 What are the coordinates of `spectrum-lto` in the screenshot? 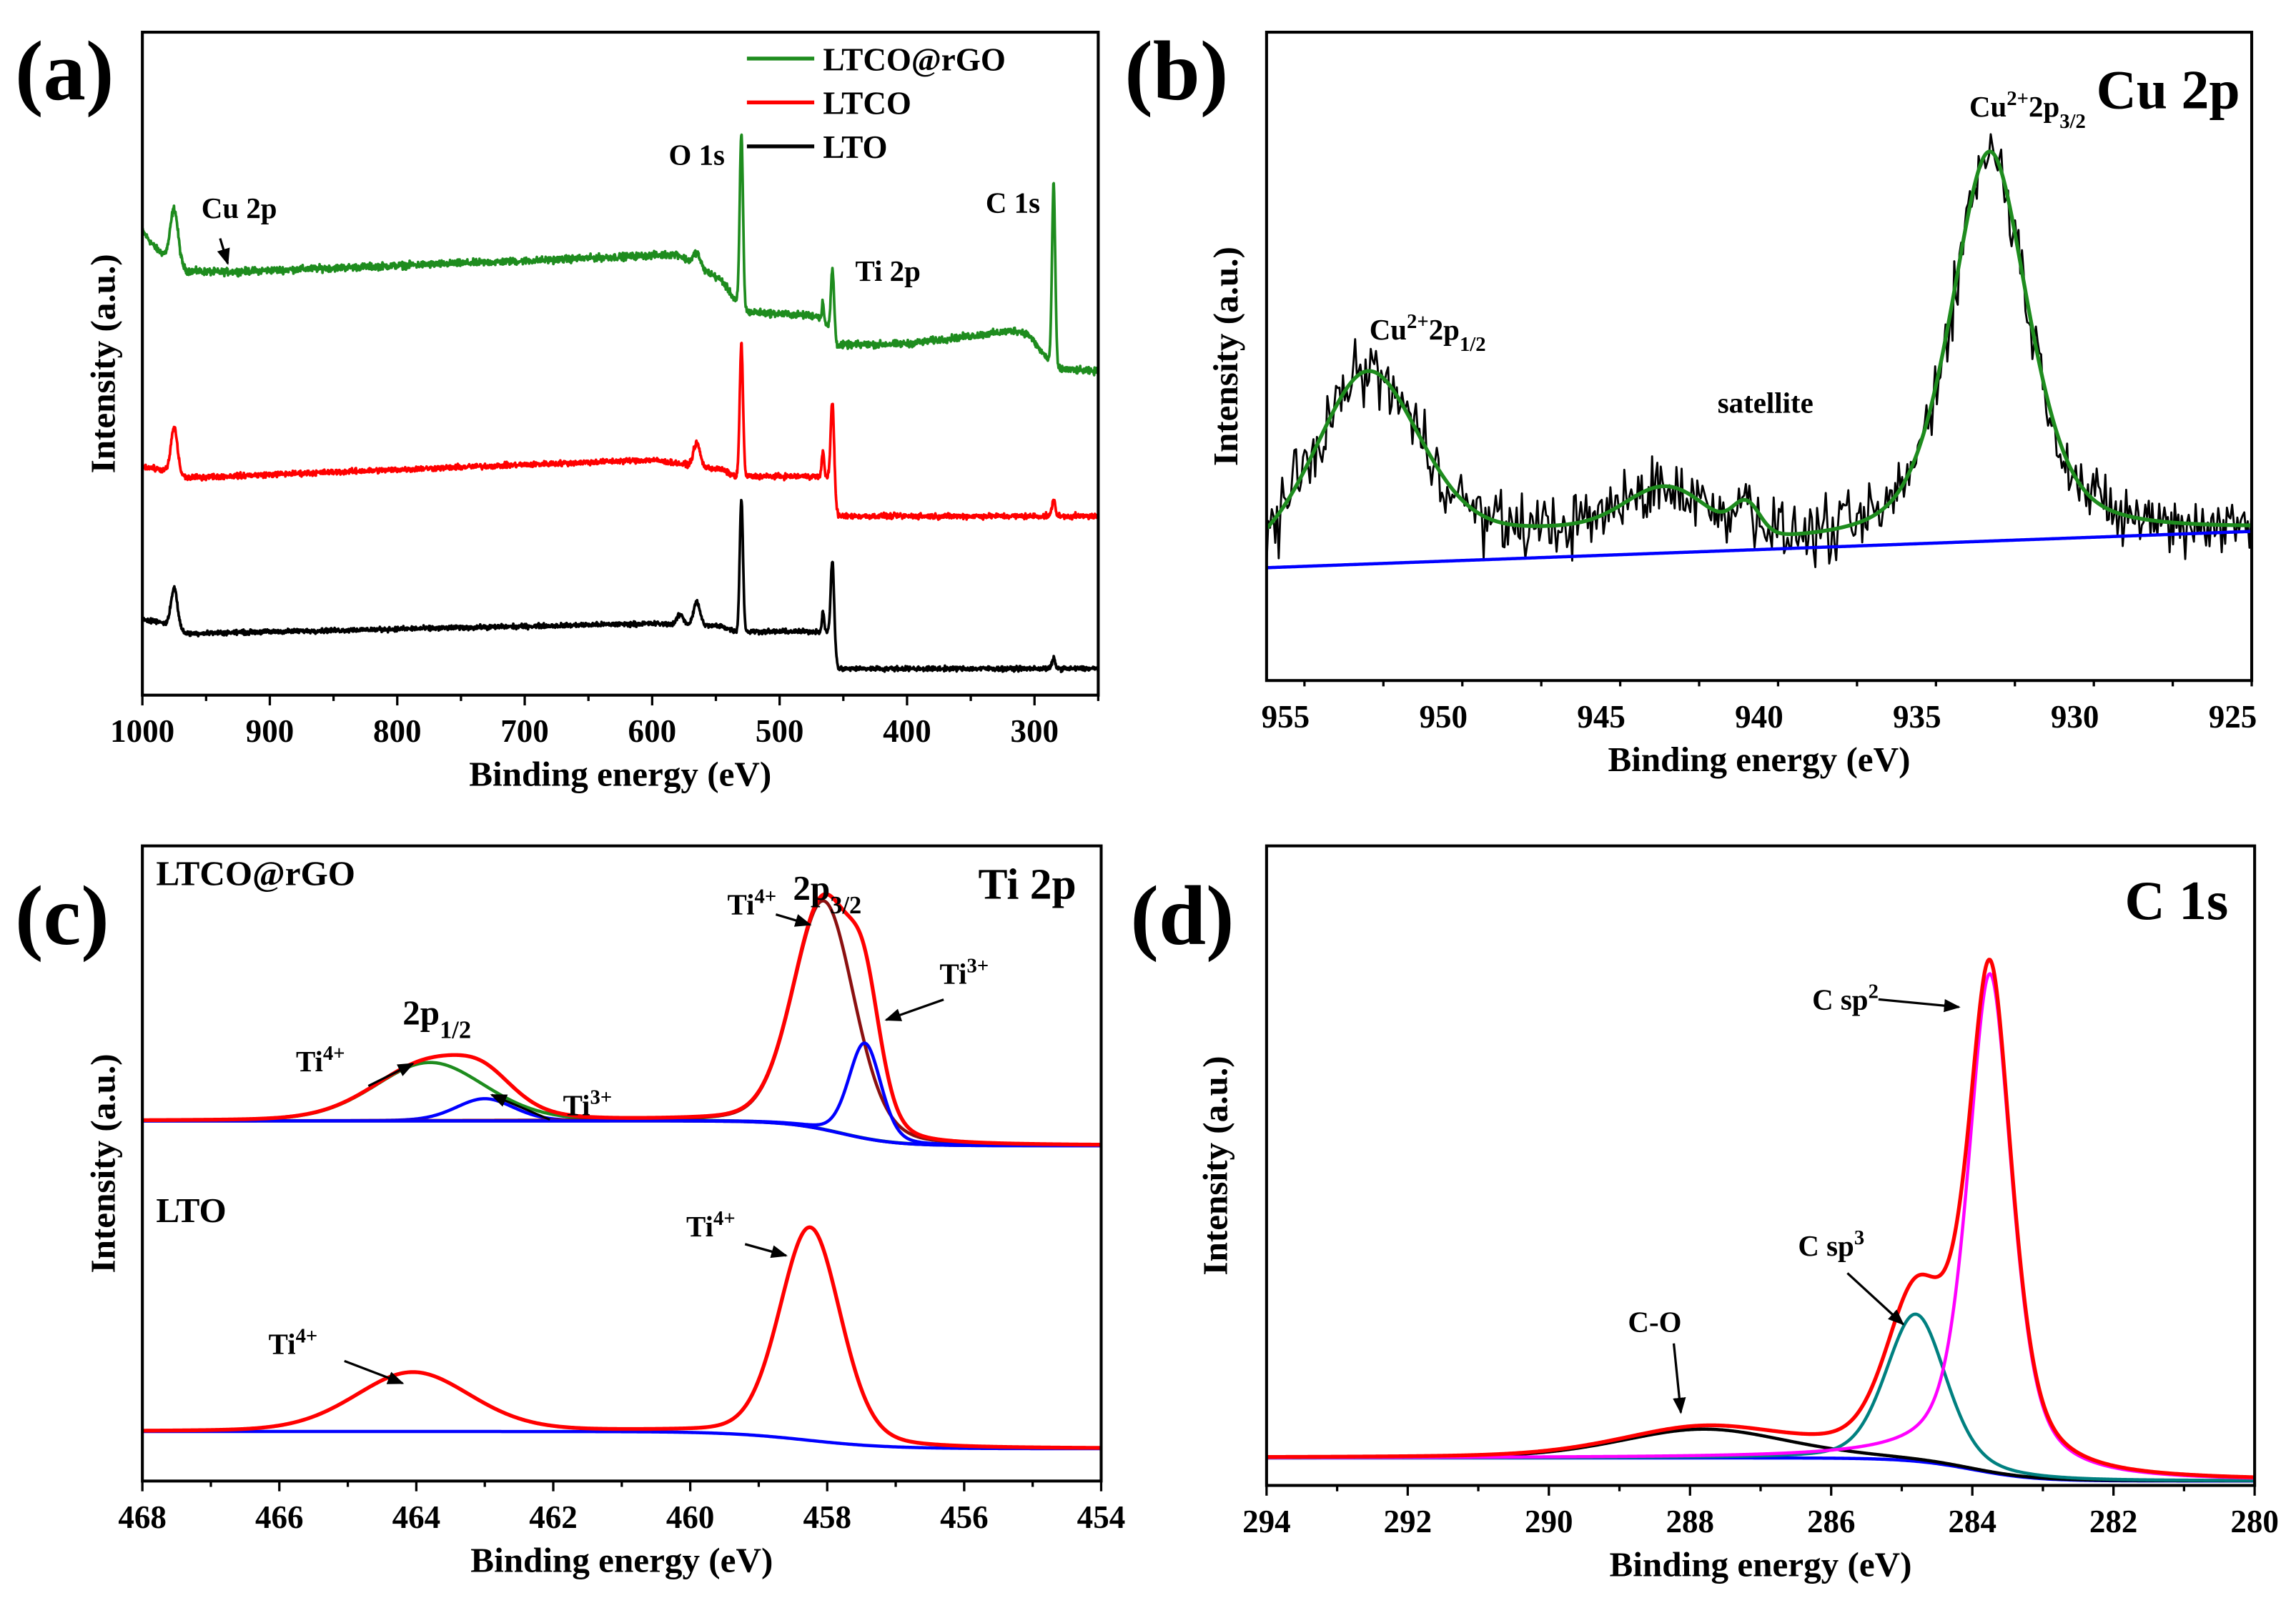 It's located at (620, 585).